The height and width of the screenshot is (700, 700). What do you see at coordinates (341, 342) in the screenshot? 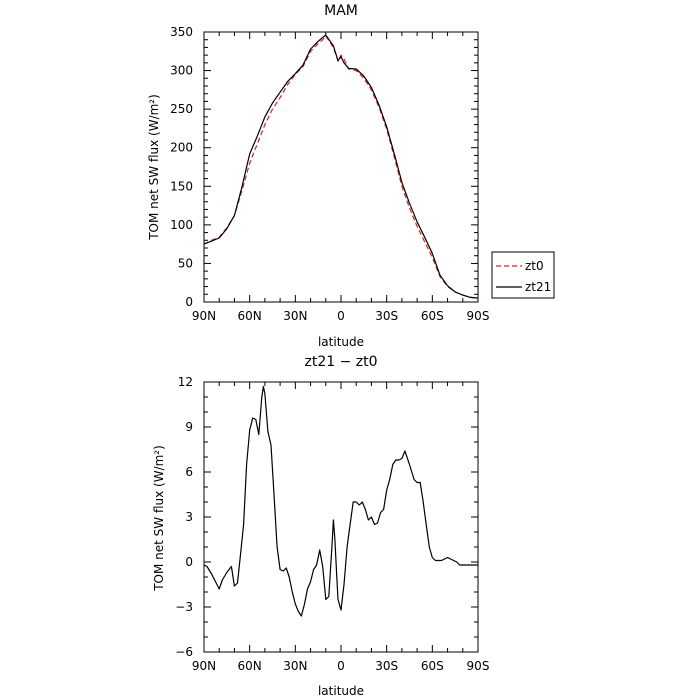
I see `x-axis-label-top: latitude` at bounding box center [341, 342].